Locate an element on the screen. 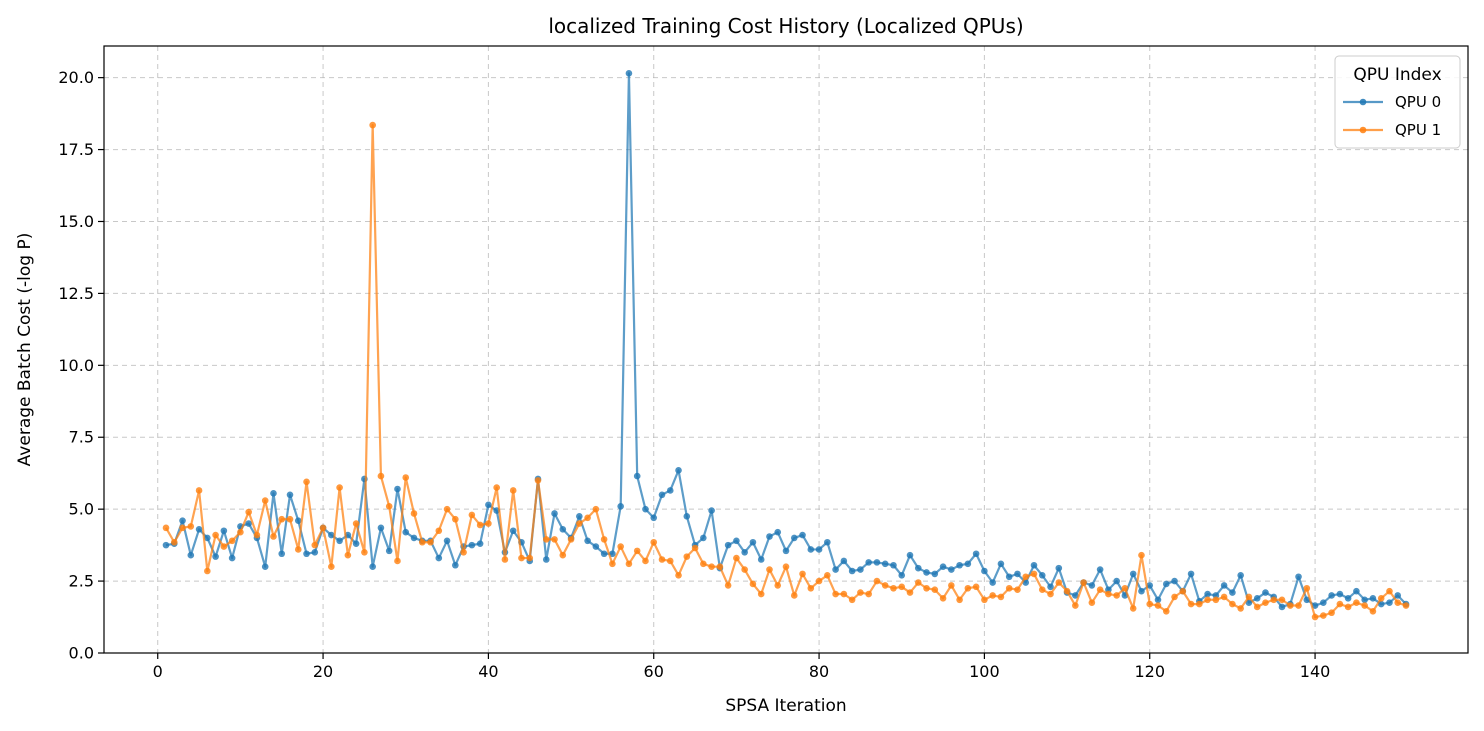  x-tick-label: 60 is located at coordinates (654, 671).